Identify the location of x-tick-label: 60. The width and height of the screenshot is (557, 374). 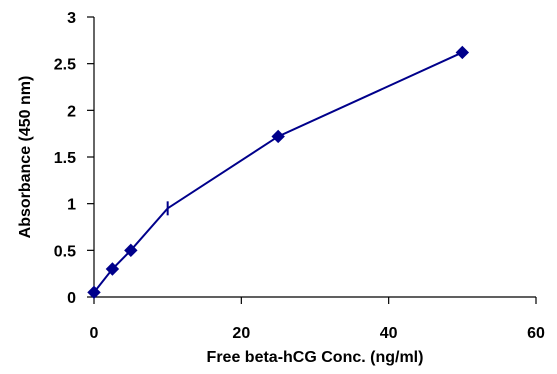
(536, 333).